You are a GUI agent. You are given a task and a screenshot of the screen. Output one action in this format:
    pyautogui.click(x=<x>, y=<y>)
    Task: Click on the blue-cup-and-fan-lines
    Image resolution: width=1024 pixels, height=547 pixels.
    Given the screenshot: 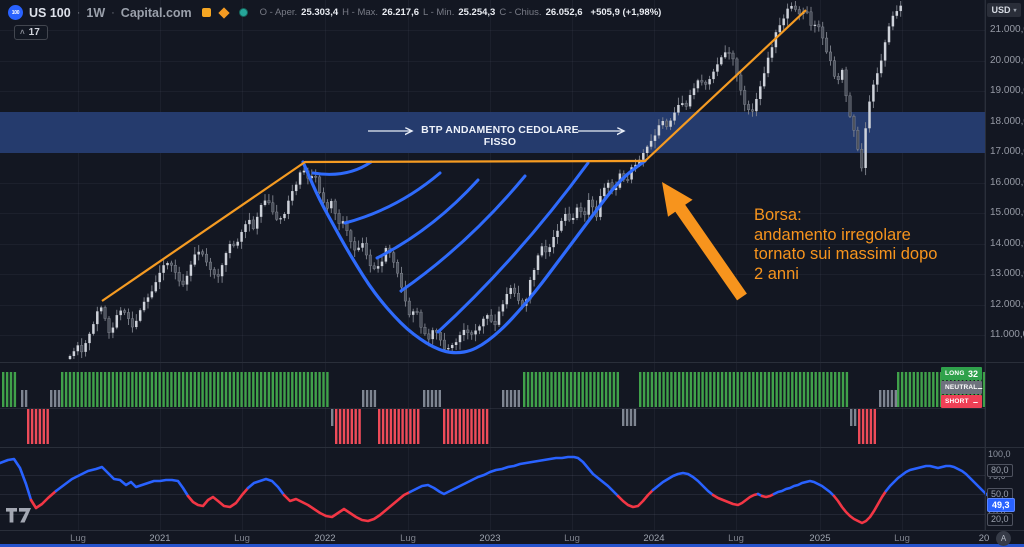 What is the action you would take?
    pyautogui.click(x=474, y=257)
    